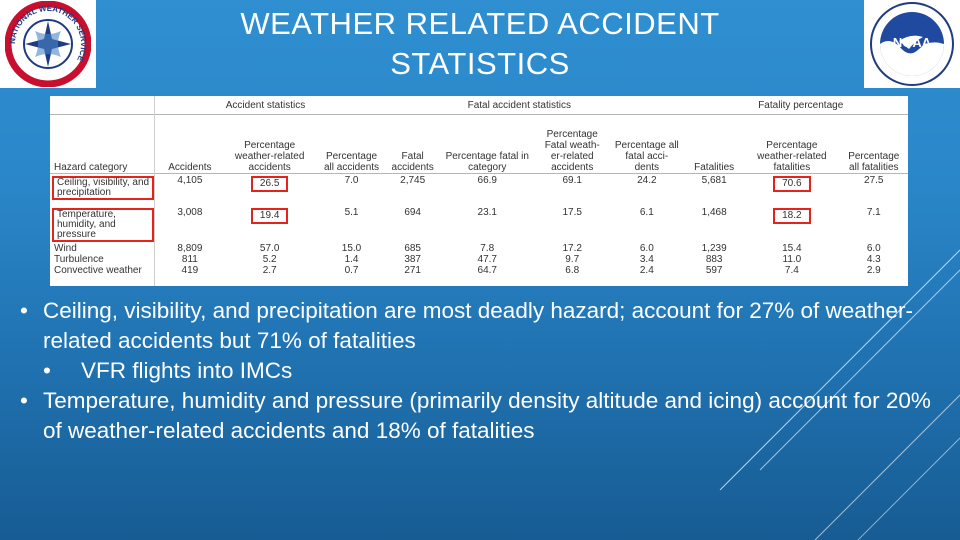  I want to click on noaa-seal-icon: NOAA, so click(912, 44).